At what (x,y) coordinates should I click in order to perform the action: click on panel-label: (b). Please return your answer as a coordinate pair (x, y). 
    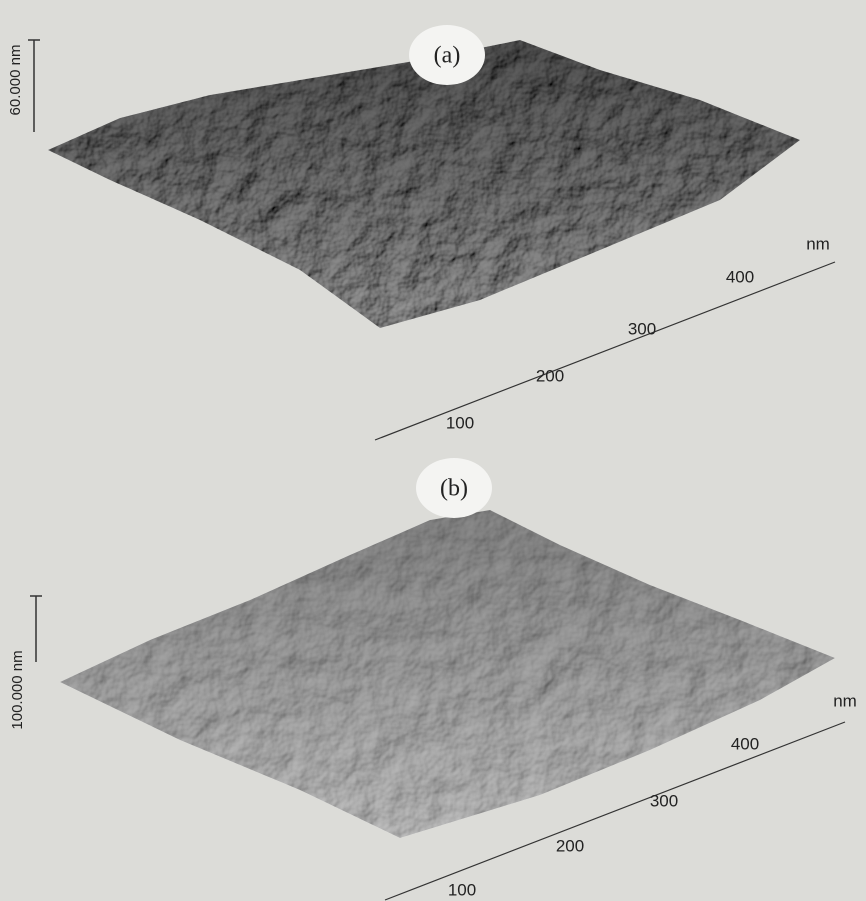
    Looking at the image, I should click on (454, 489).